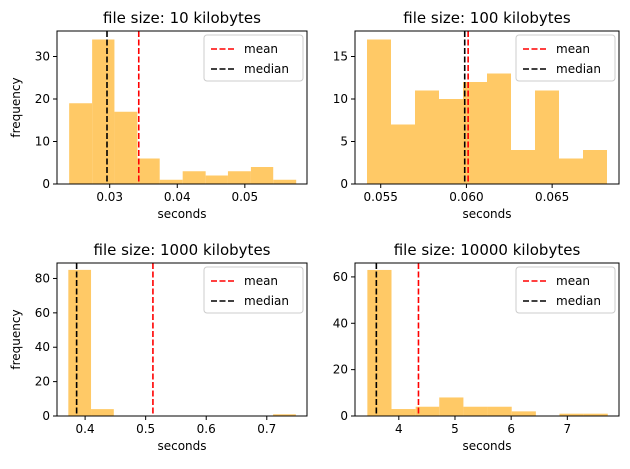 The image size is (630, 469). Describe the element at coordinates (487, 18) in the screenshot. I see `chart-title: file size: 100 kilobytes` at that location.